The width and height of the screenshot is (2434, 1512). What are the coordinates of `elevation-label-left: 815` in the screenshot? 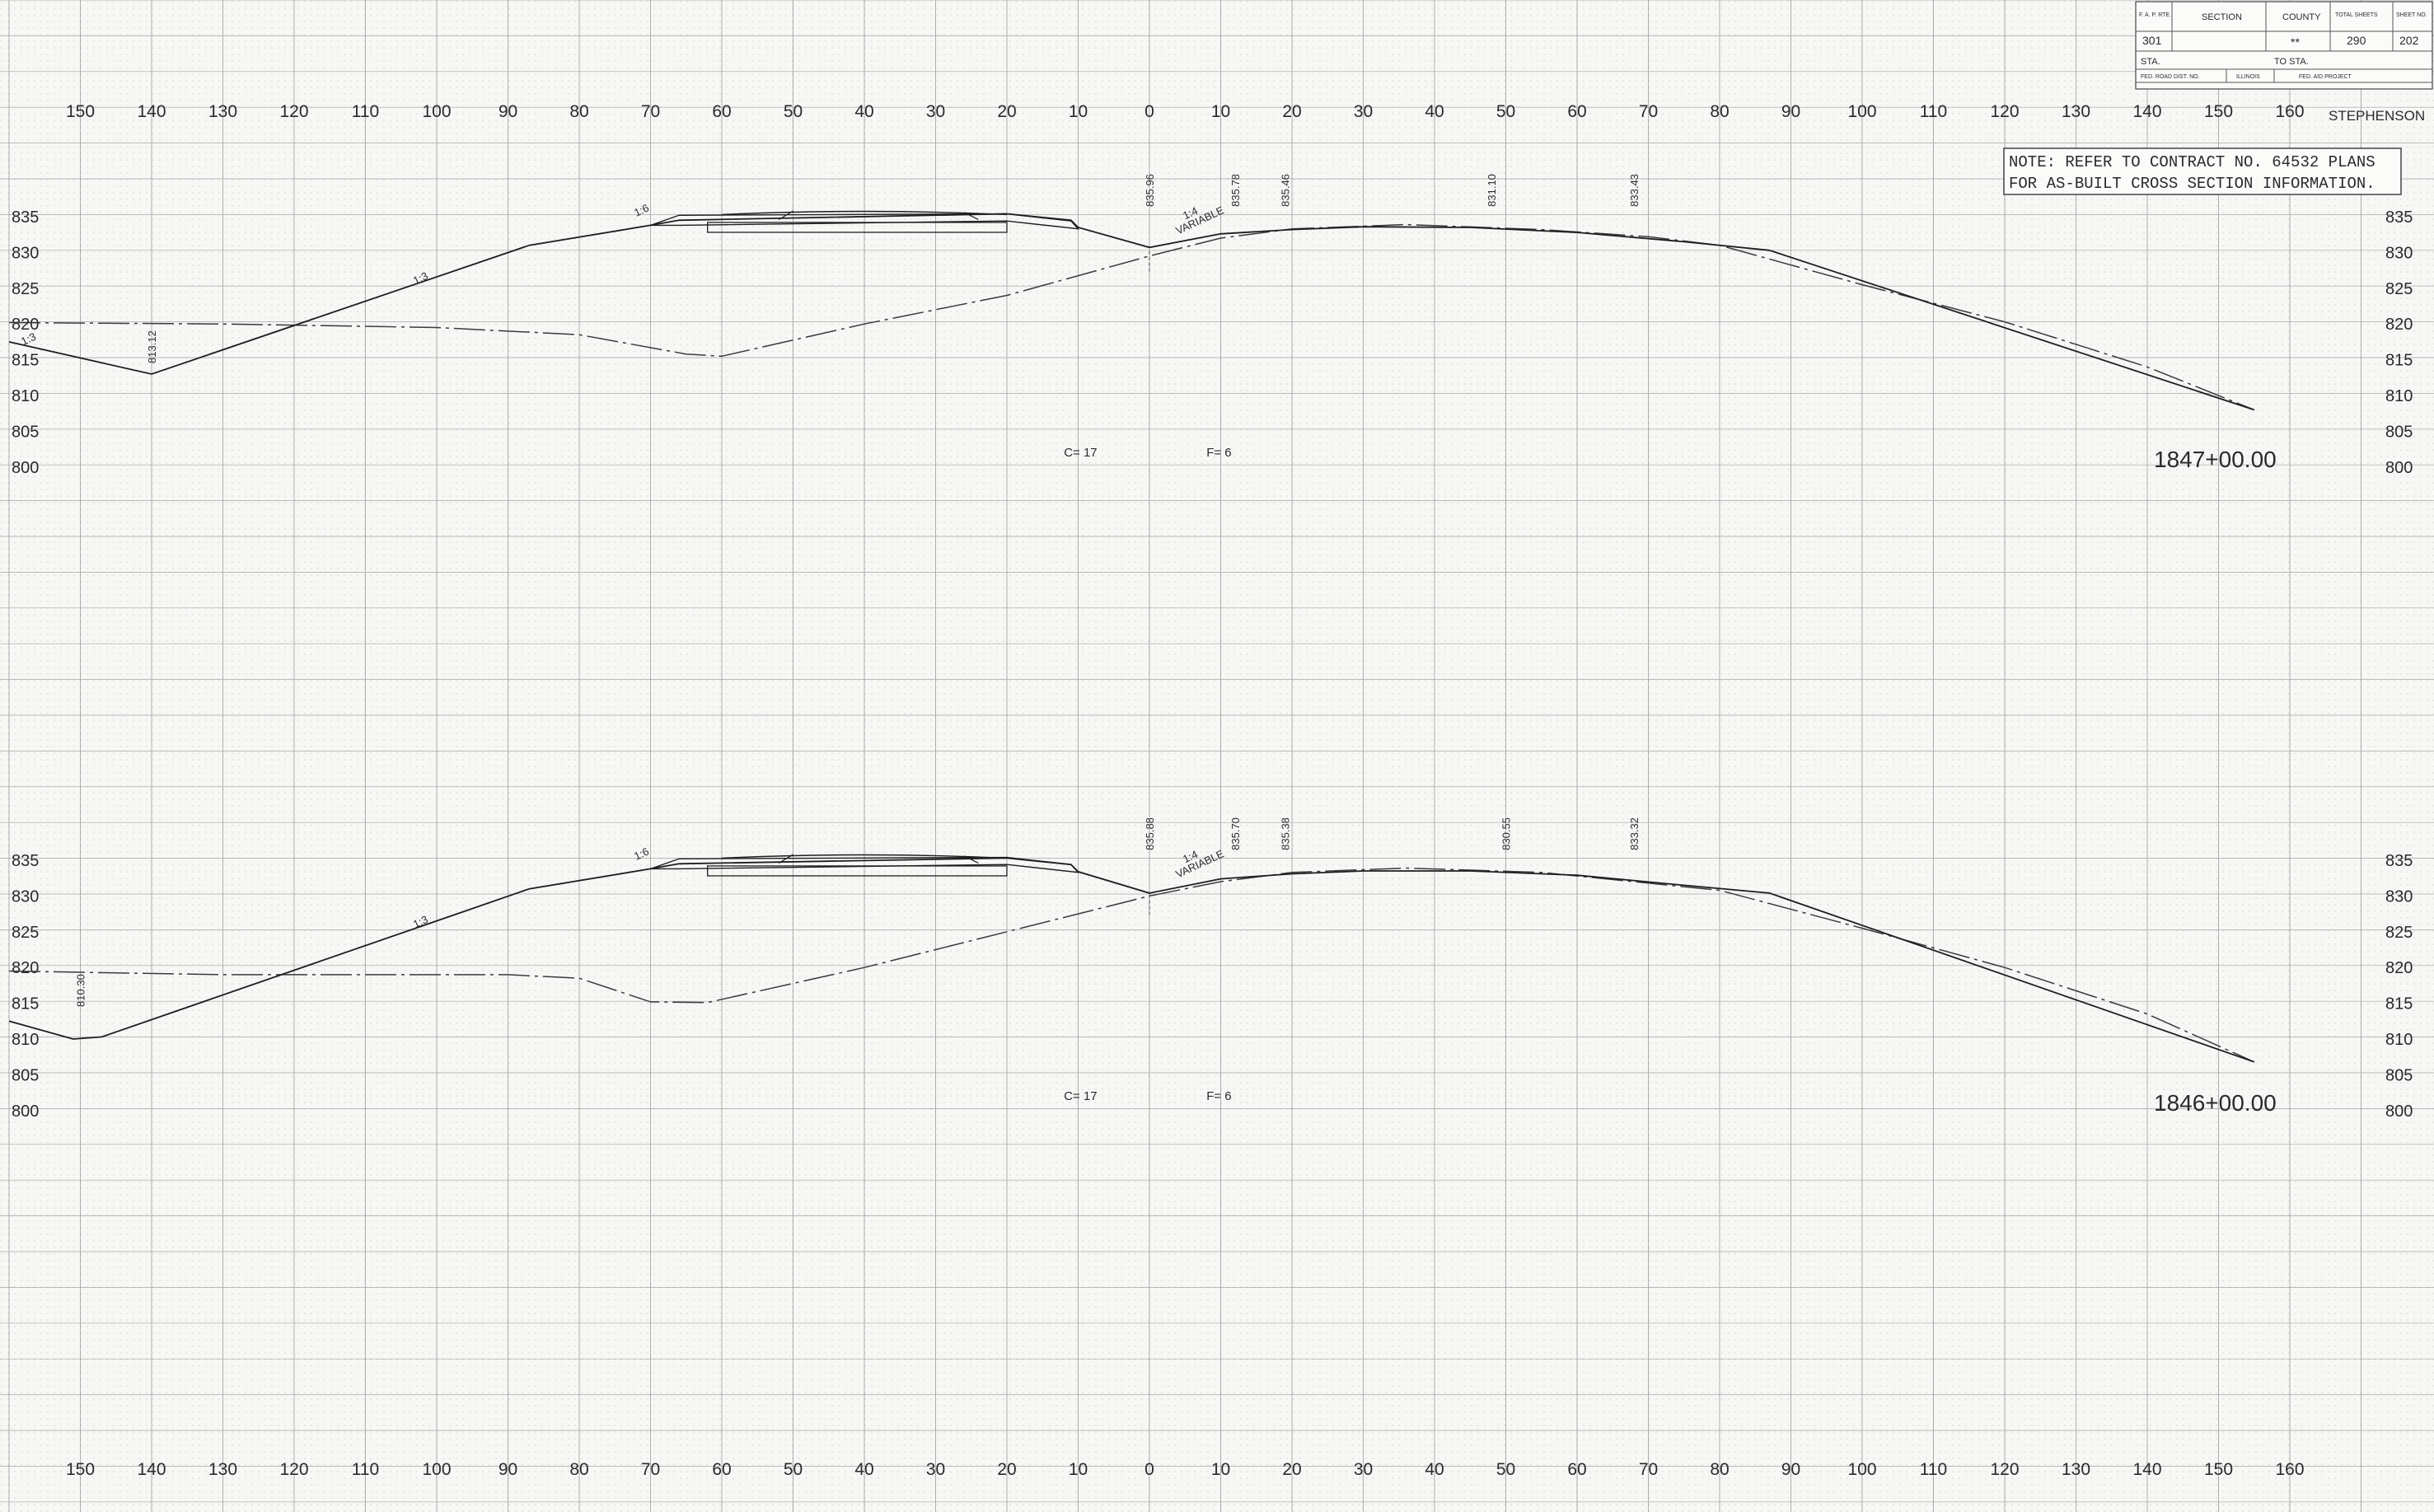 It's located at (25, 361).